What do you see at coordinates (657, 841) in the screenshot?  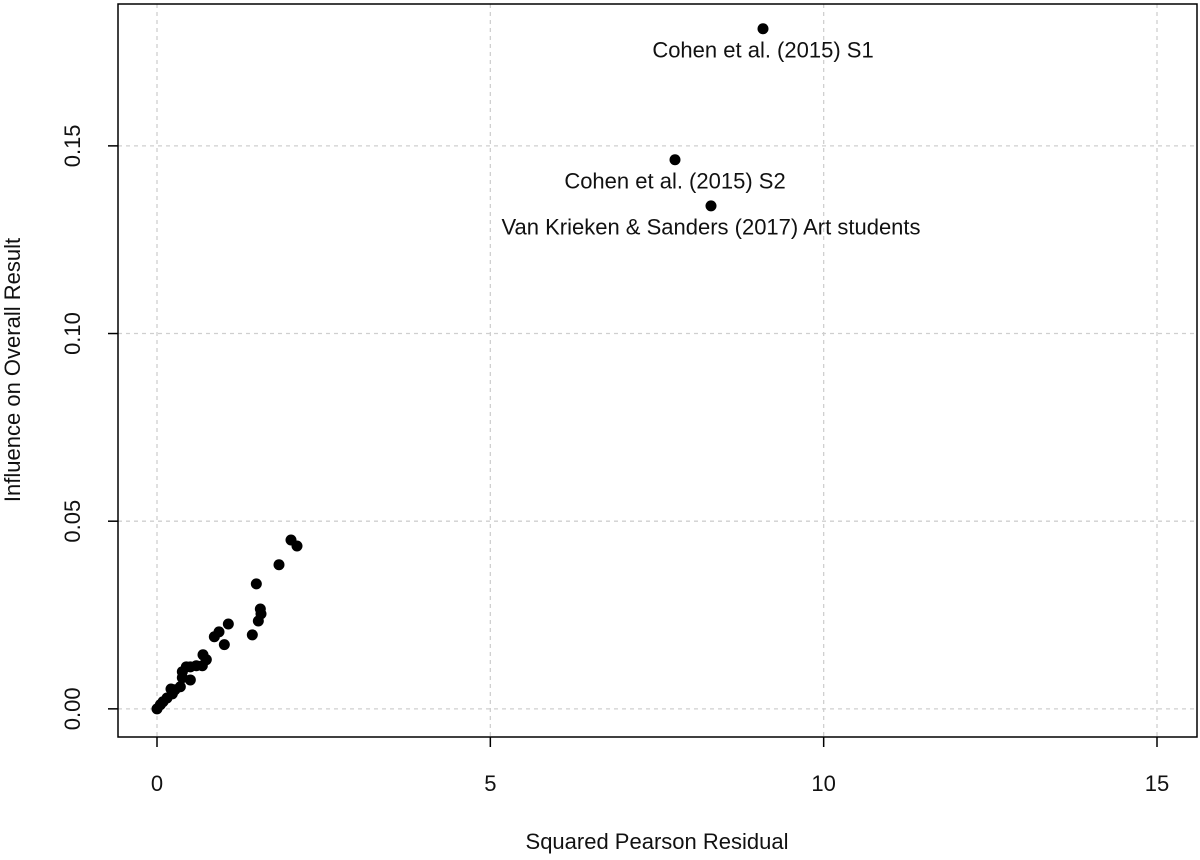 I see `x-axis-title: Squared Pearson Residual` at bounding box center [657, 841].